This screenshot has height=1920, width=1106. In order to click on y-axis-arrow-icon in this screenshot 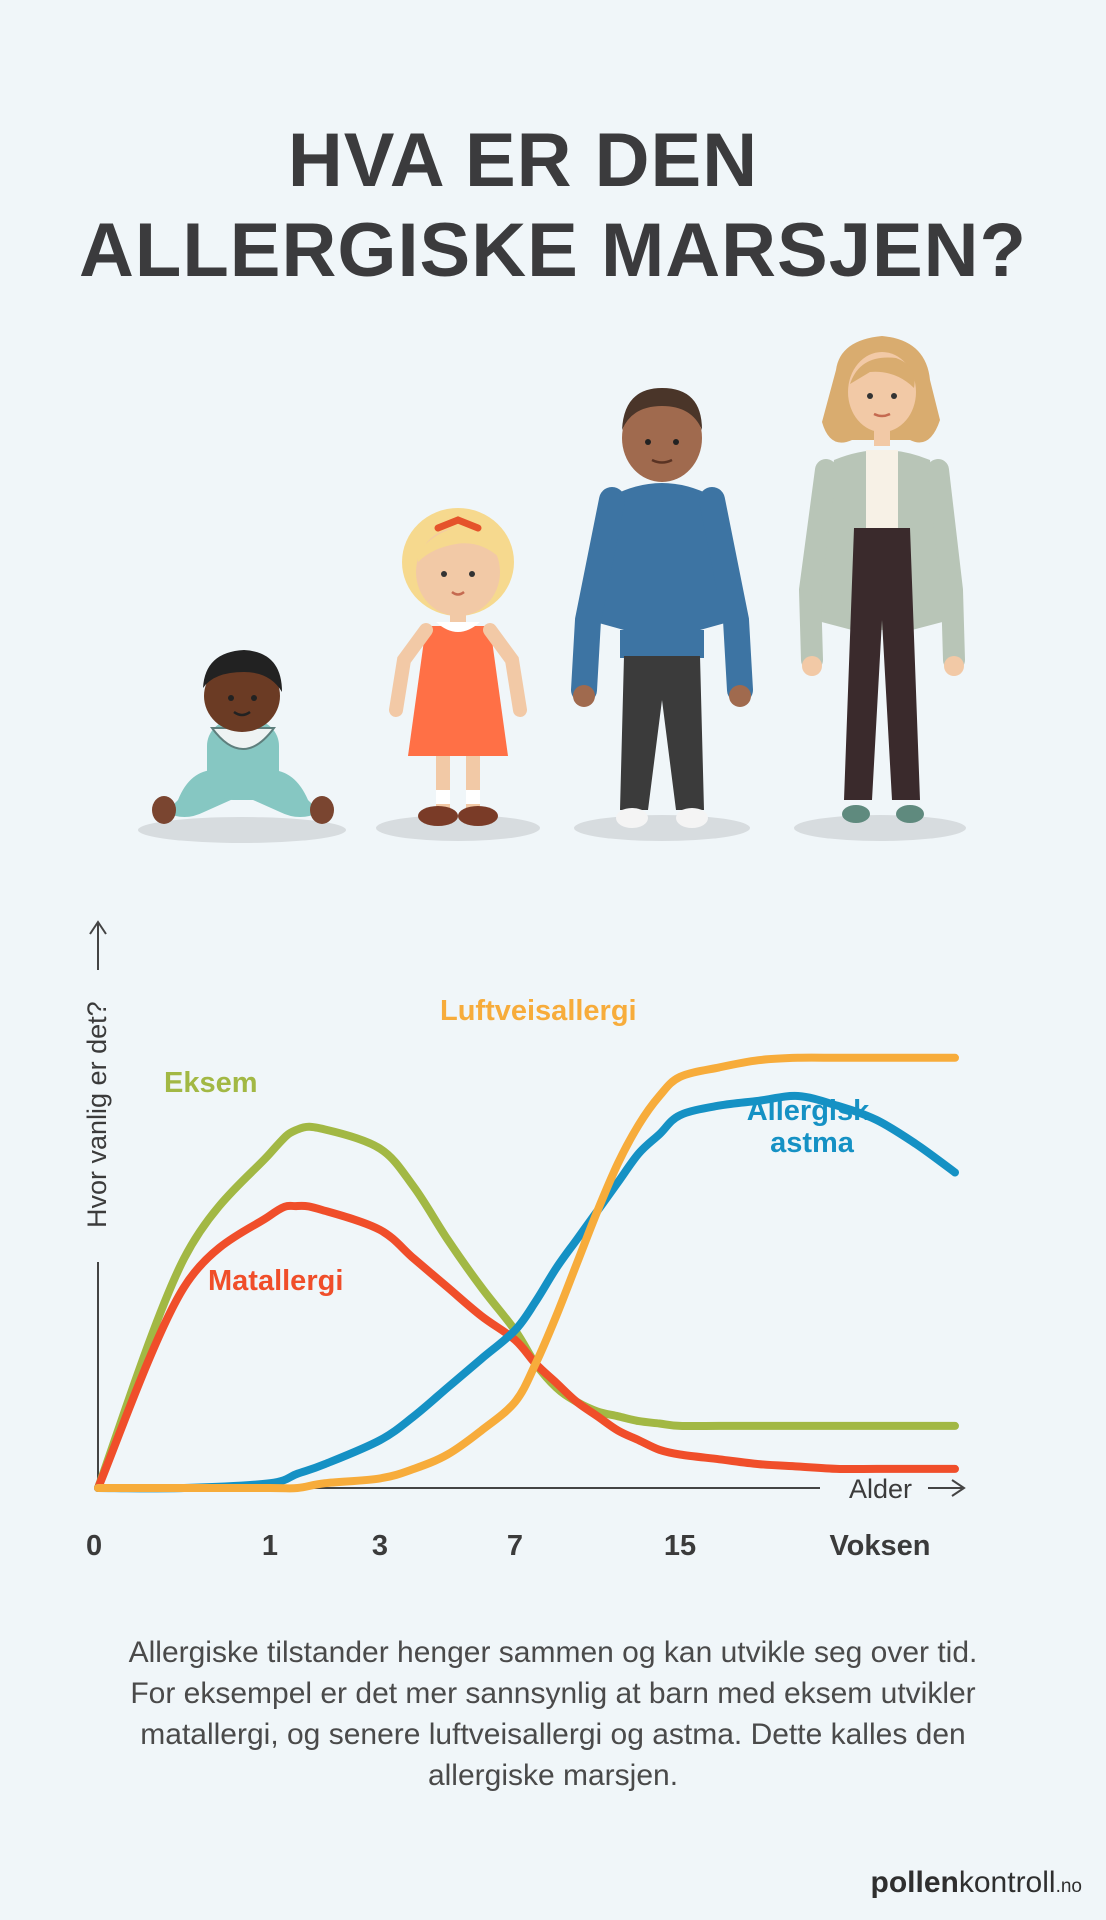, I will do `click(98, 945)`.